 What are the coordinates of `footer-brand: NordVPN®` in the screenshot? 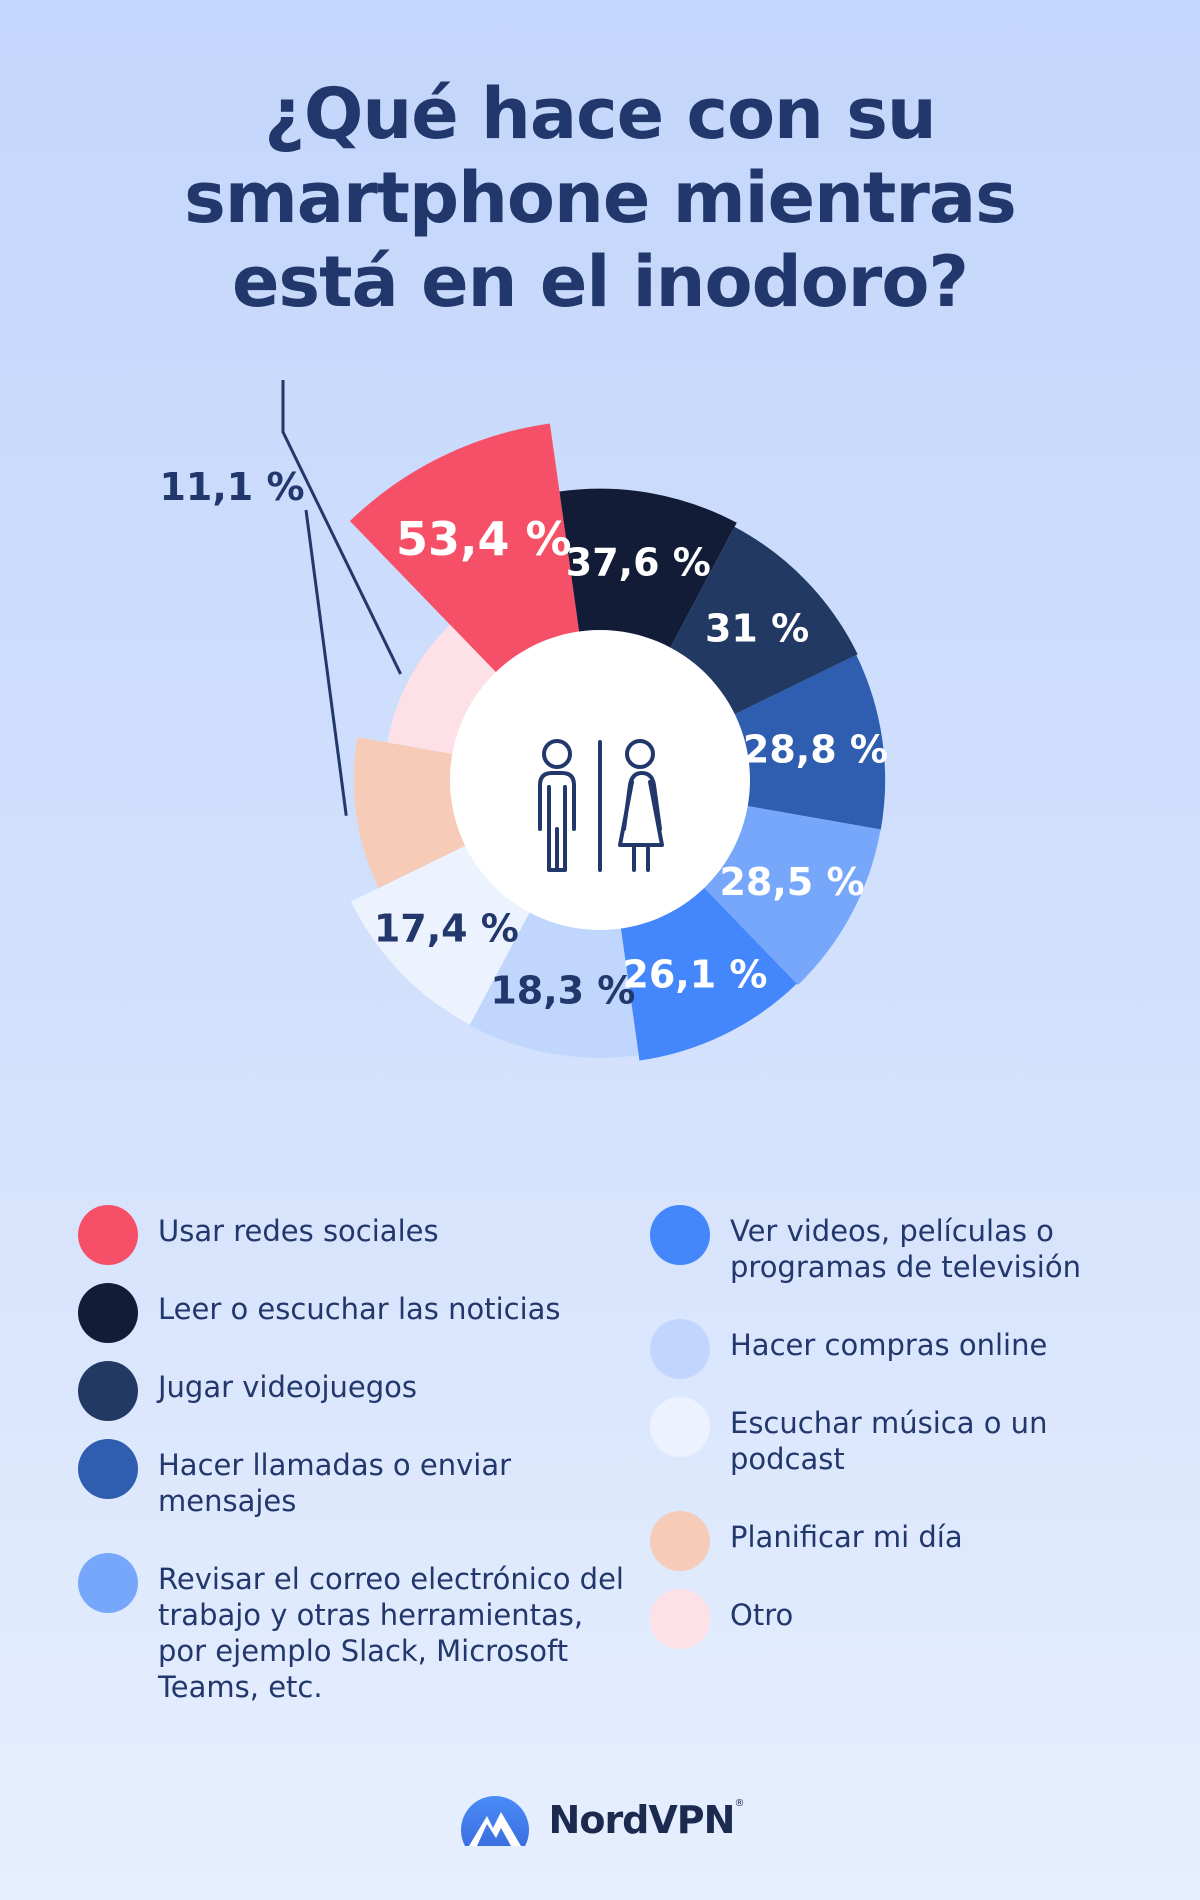 It's located at (600, 1820).